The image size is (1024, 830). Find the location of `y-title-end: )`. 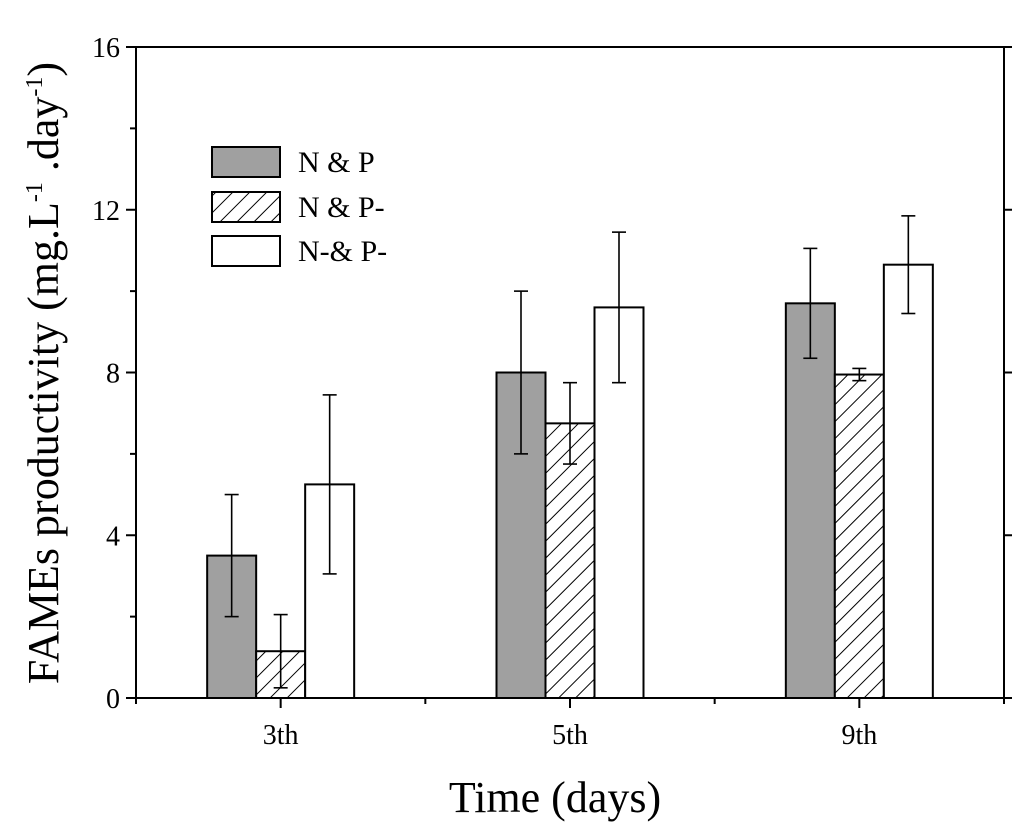

y-title-end: ) is located at coordinates (43, 69).